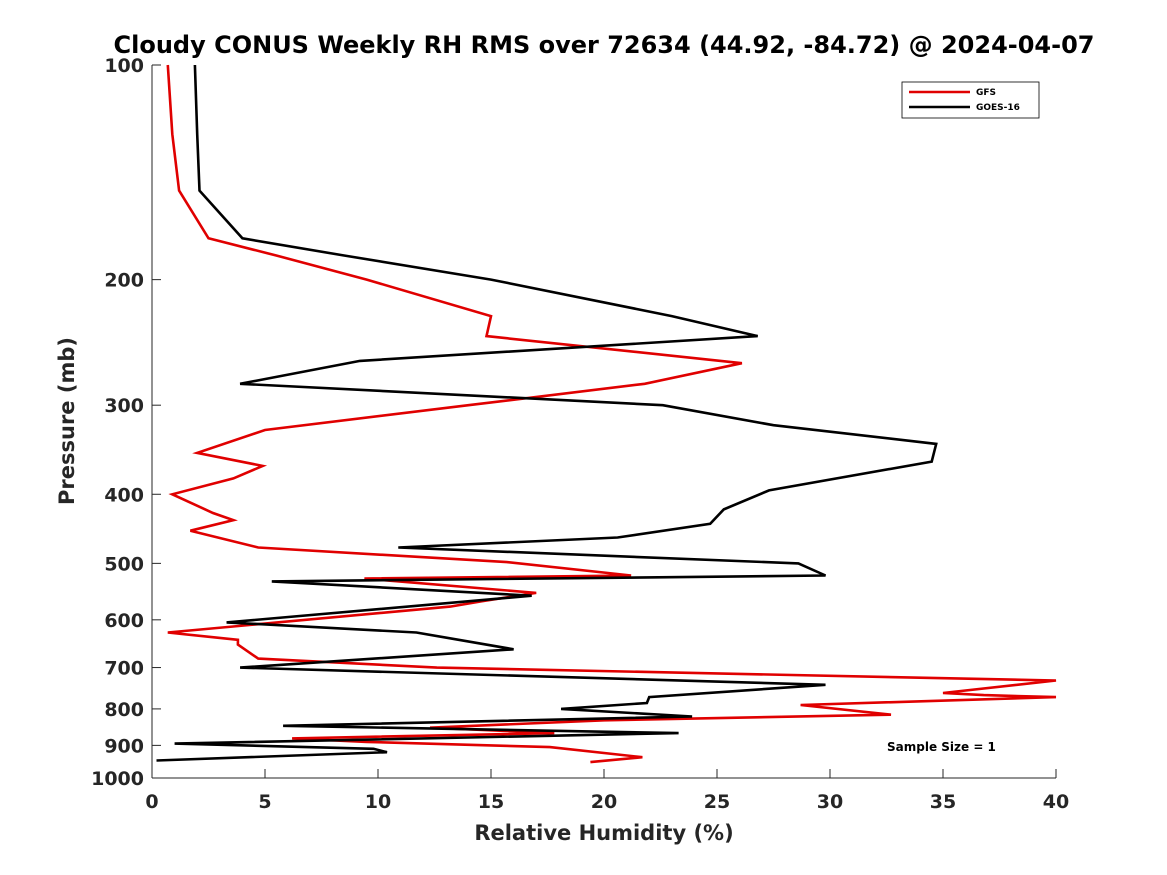  Describe the element at coordinates (124, 710) in the screenshot. I see `y-tick-label: 800` at that location.